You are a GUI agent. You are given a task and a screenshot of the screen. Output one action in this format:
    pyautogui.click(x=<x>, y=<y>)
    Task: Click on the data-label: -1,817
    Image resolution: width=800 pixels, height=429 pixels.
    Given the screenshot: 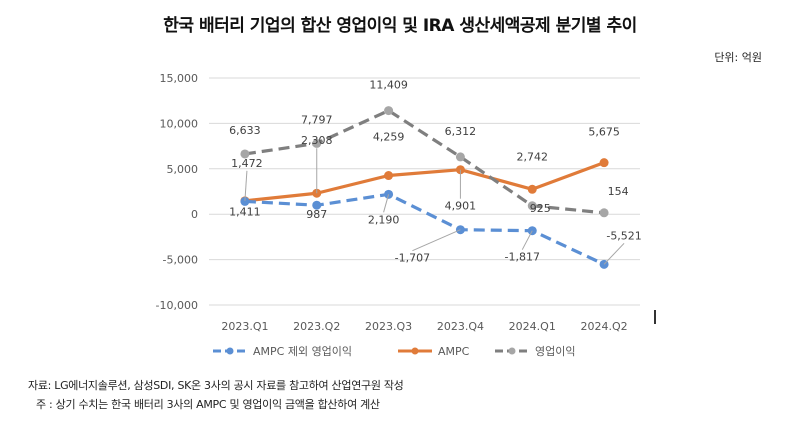 What is the action you would take?
    pyautogui.click(x=522, y=257)
    